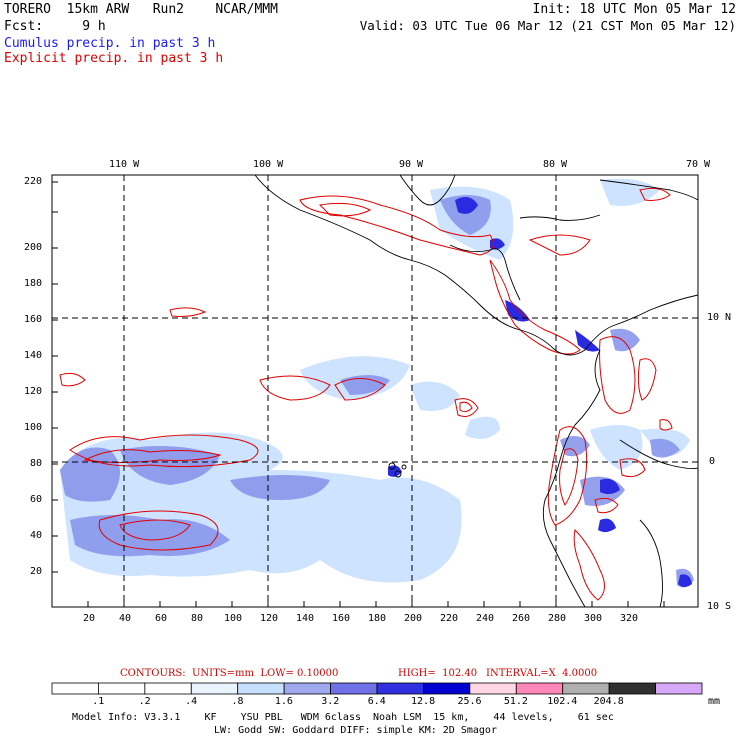  I want to click on colorbar-label: .8, so click(237, 701).